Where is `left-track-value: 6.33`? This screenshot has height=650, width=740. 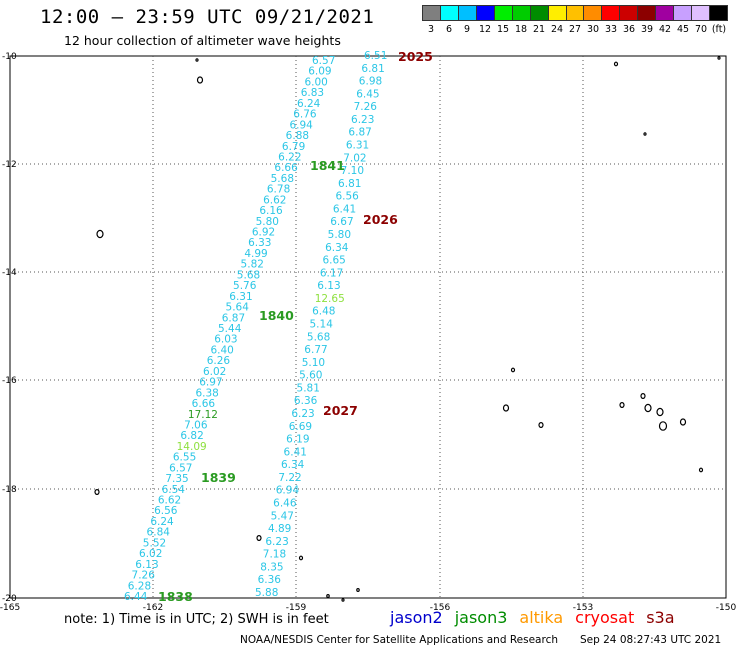 left-track-value: 6.33 is located at coordinates (259, 243).